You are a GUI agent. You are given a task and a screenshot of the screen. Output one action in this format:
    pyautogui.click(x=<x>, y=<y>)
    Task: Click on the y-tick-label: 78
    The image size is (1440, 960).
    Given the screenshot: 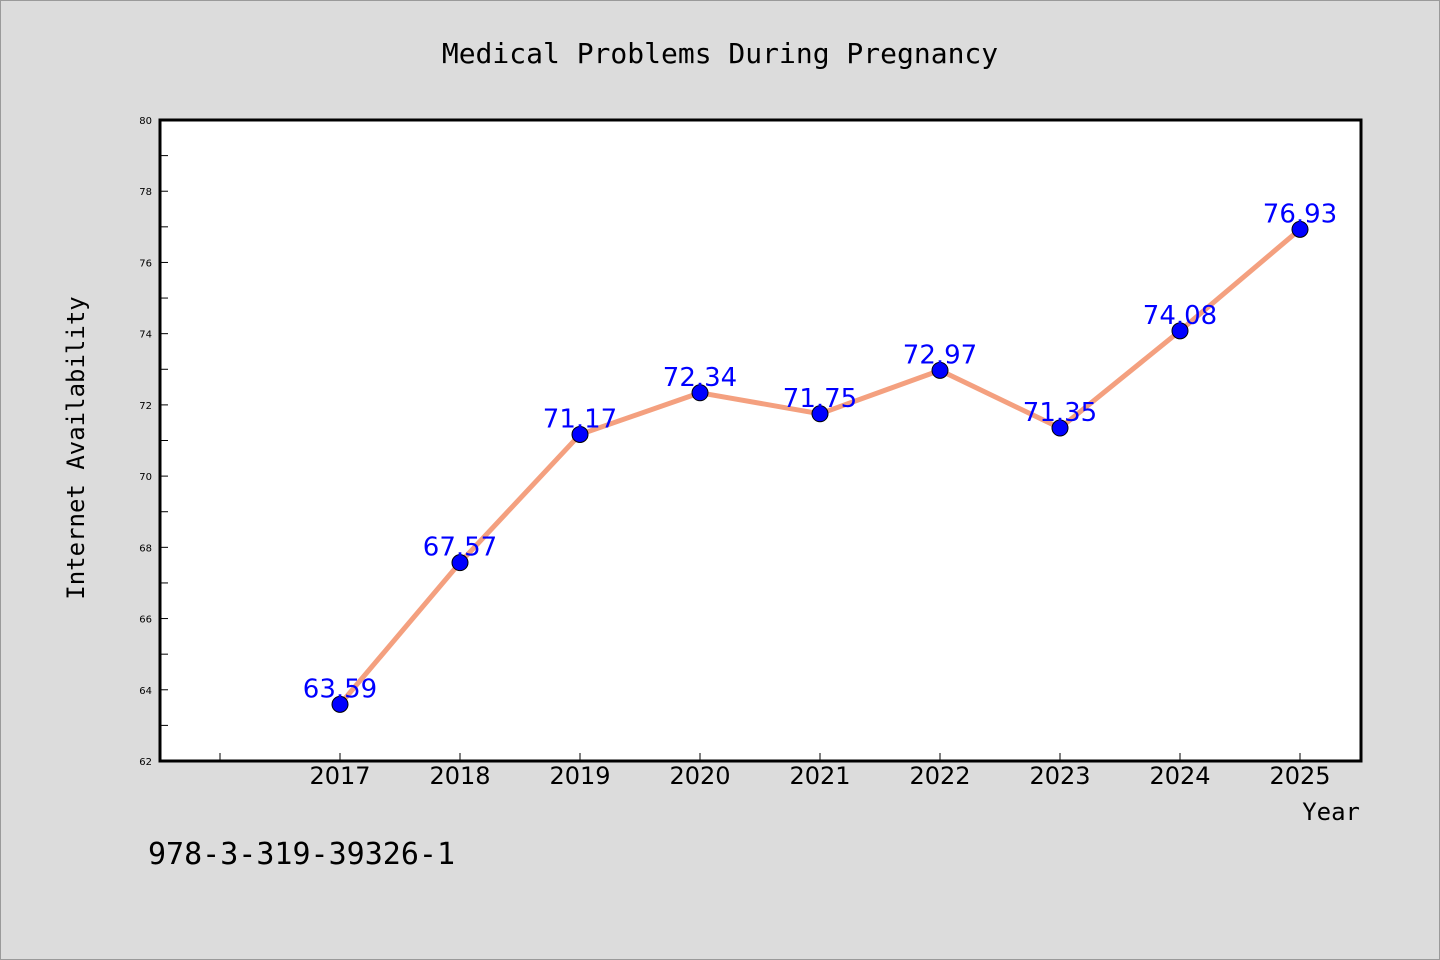 What is the action you would take?
    pyautogui.click(x=145, y=192)
    